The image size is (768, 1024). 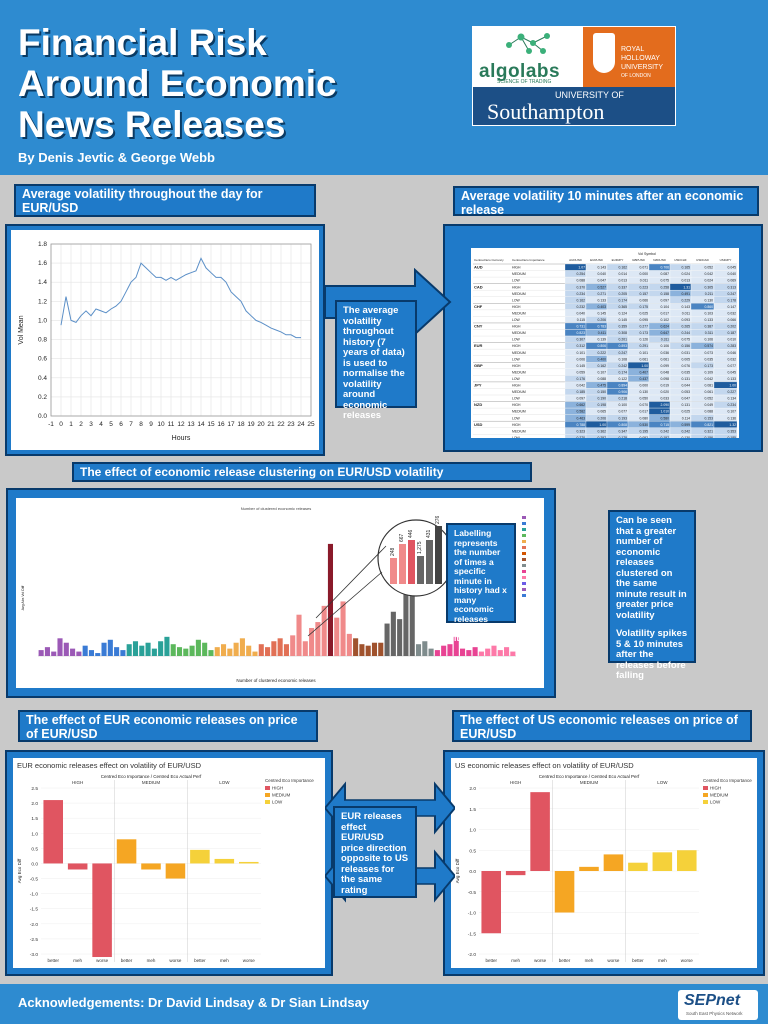 I want to click on table-header: AUDUSD, so click(x=576, y=260).